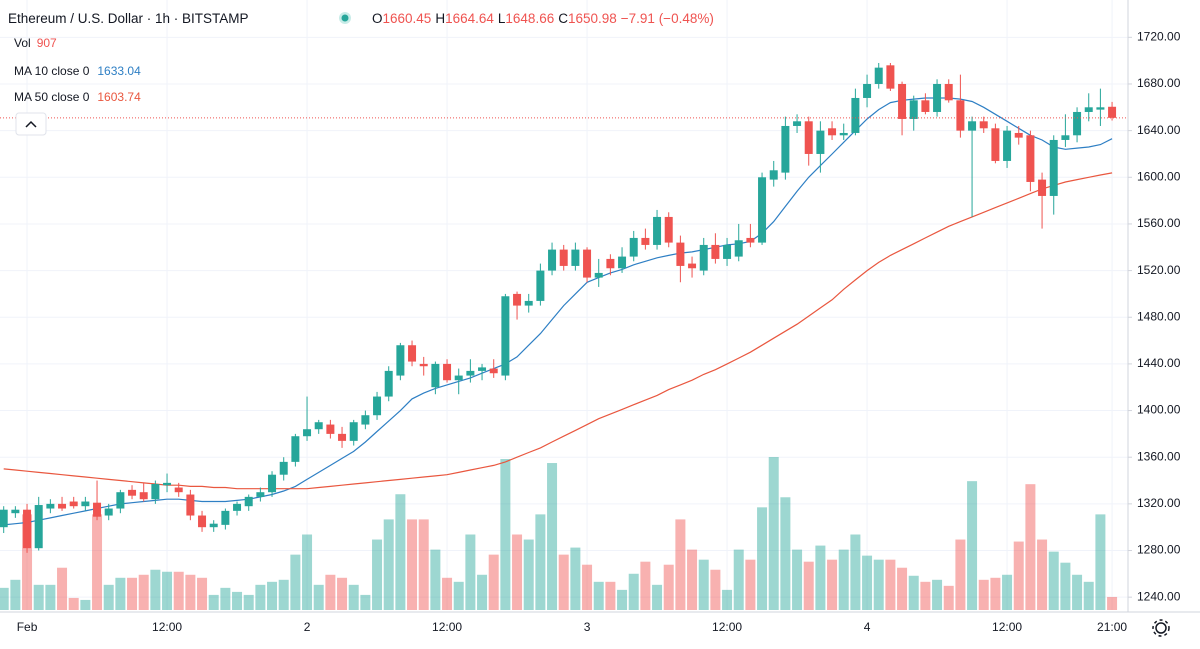 This screenshot has width=1200, height=649. Describe the element at coordinates (407, 18) in the screenshot. I see `ohlc-value: 1660.45` at that location.